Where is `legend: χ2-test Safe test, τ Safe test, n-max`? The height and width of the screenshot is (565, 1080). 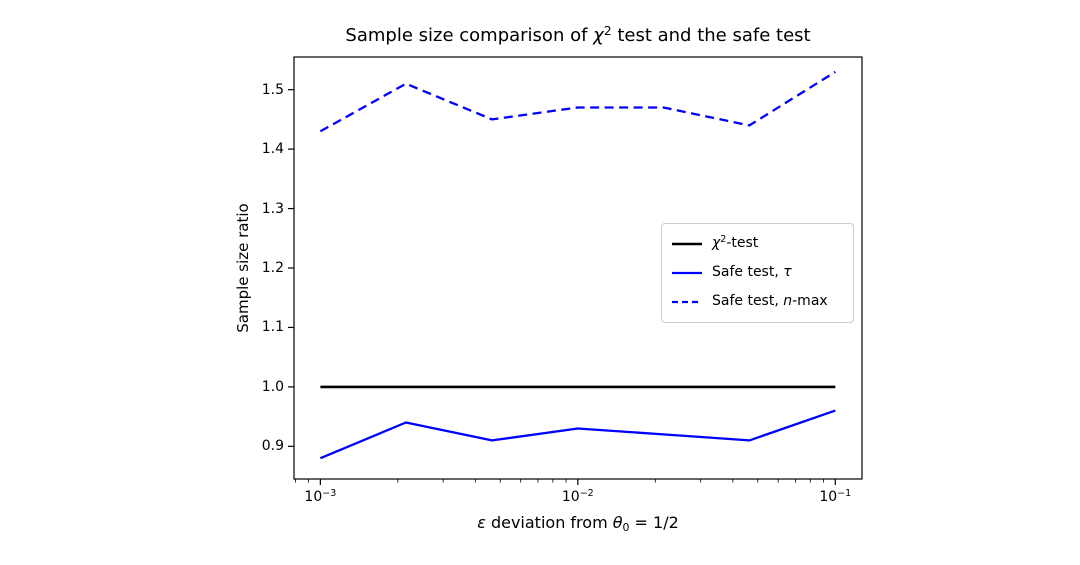 legend: χ2-test Safe test, τ Safe test, n-max is located at coordinates (757, 273).